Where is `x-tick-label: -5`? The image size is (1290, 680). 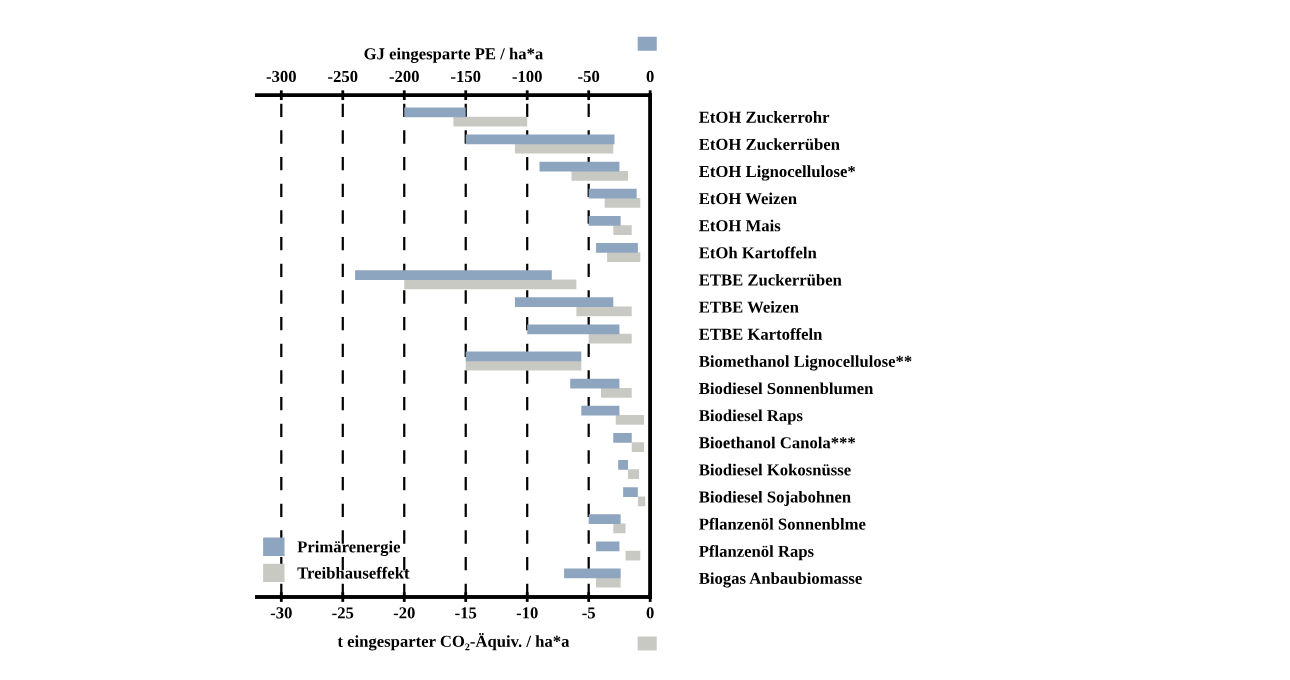 x-tick-label: -5 is located at coordinates (589, 613).